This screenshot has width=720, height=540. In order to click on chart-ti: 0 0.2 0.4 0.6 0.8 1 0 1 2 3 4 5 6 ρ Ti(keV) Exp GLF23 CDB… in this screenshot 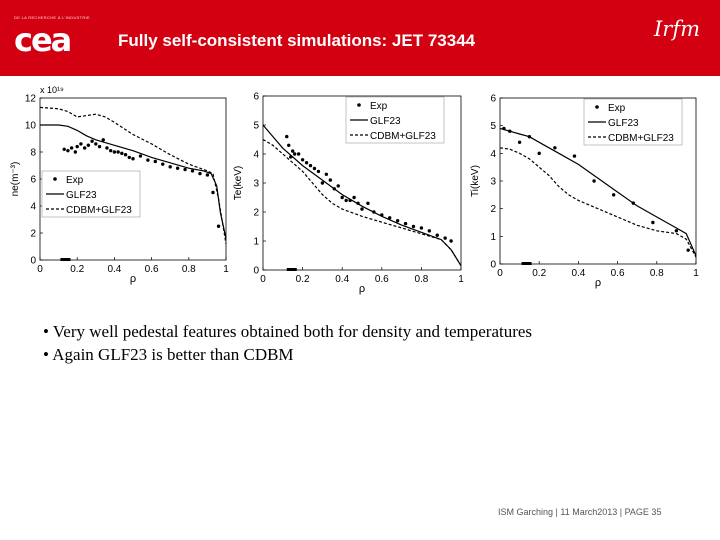, I will do `click(584, 192)`.